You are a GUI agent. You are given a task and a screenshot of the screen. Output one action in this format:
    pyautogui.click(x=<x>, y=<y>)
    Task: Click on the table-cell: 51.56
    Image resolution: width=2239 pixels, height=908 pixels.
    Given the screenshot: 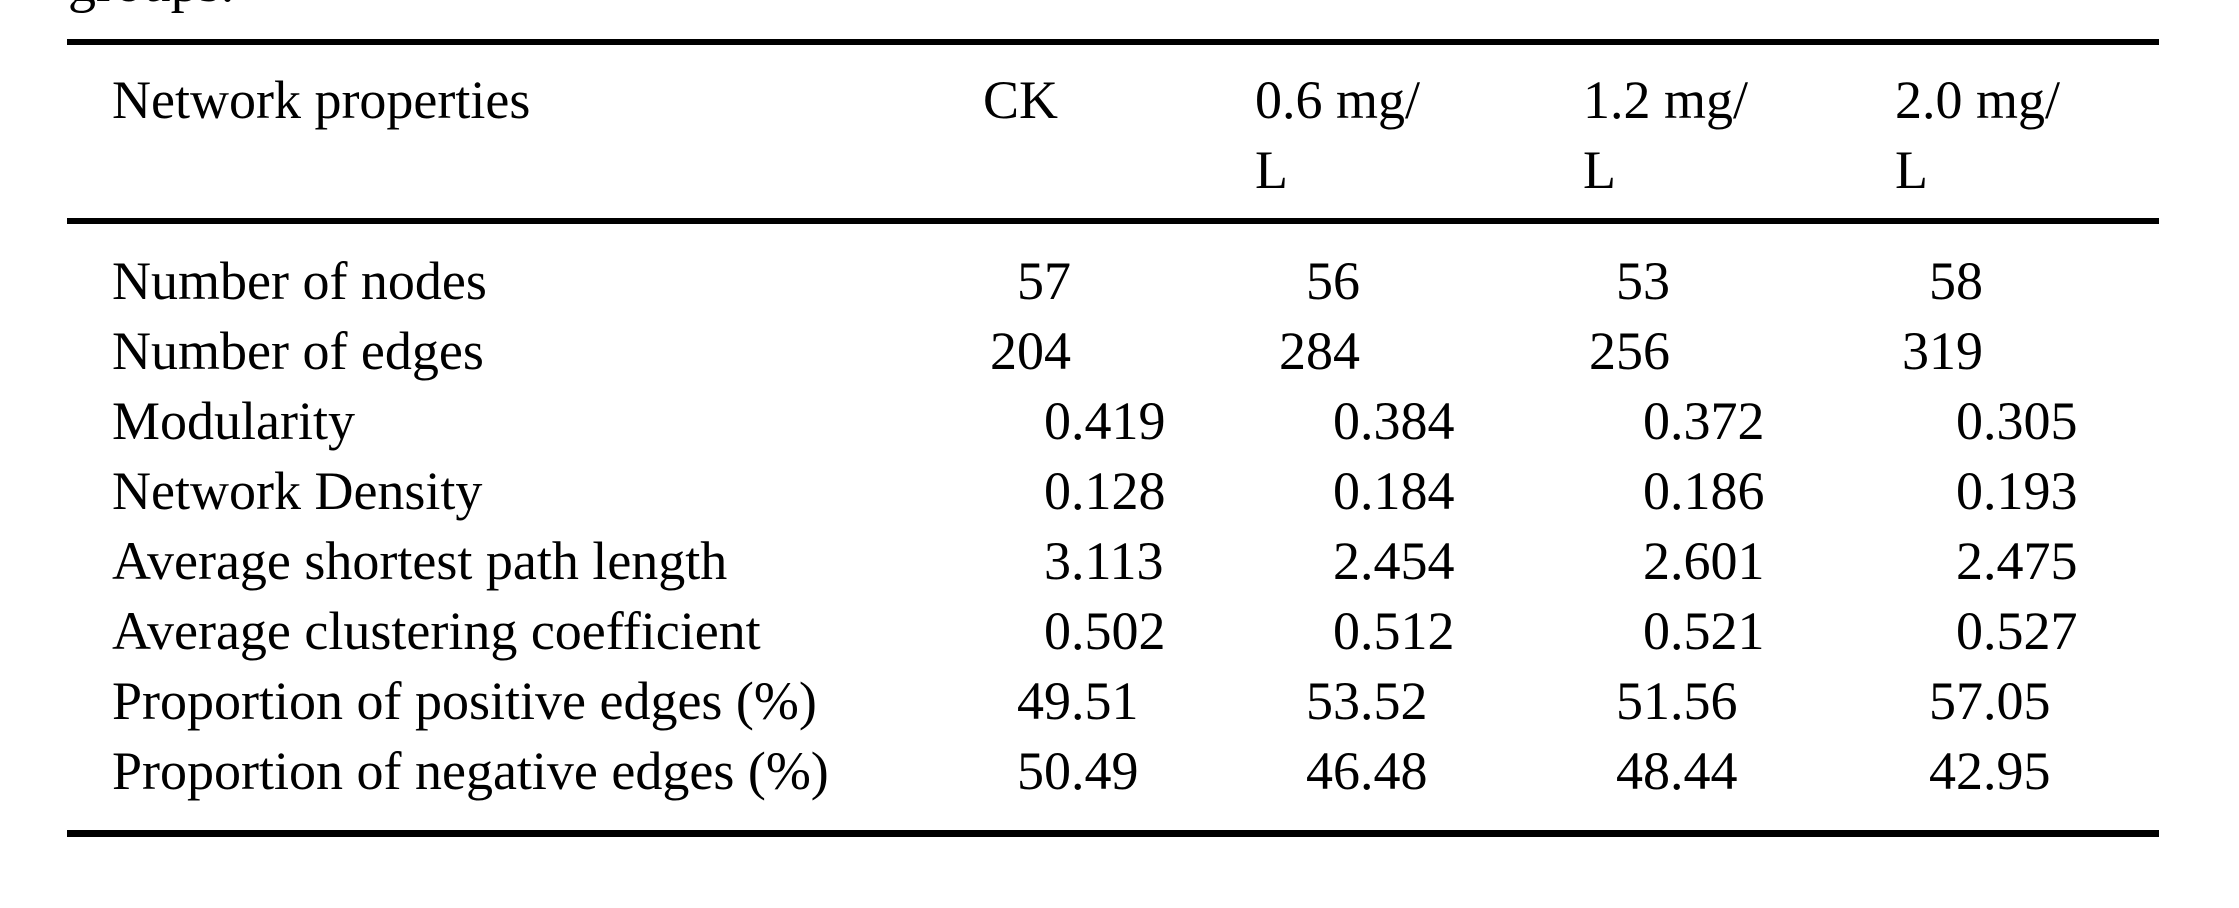 What is the action you would take?
    pyautogui.click(x=1624, y=701)
    